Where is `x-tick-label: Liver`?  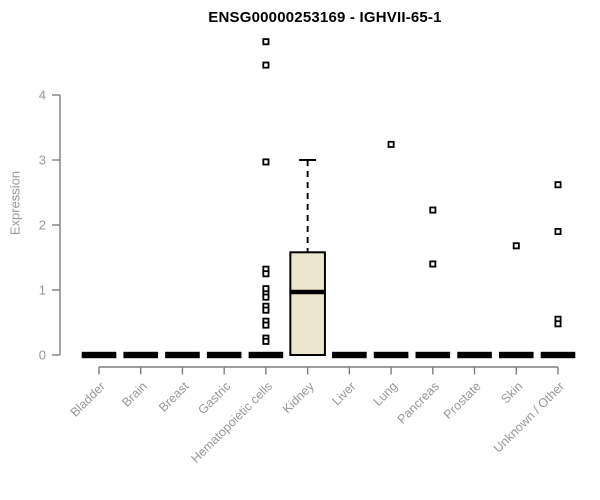
x-tick-label: Liver is located at coordinates (343, 393).